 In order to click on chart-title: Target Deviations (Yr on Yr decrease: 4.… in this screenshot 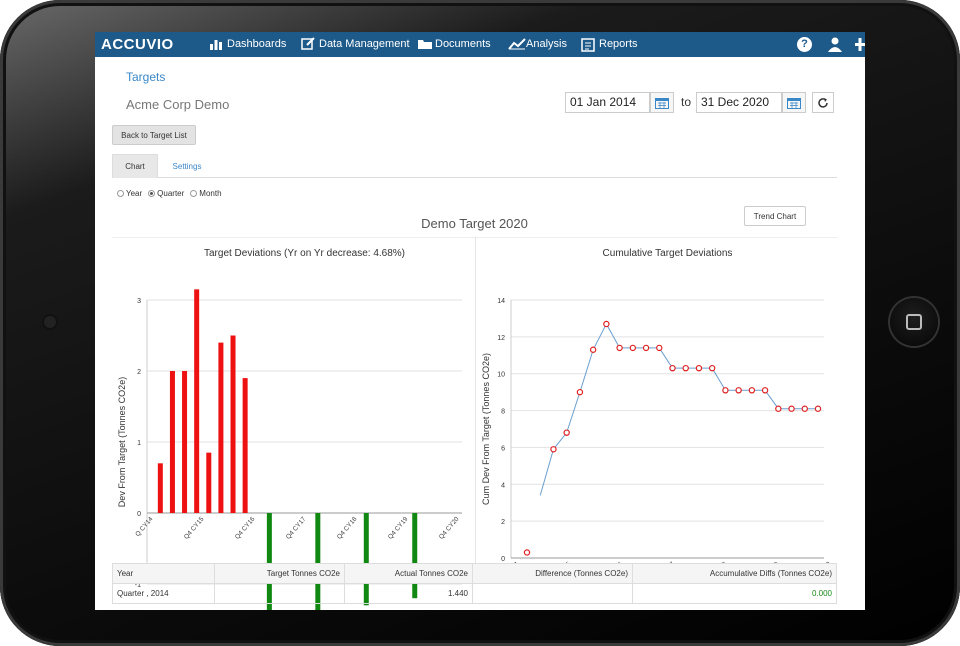, I will do `click(304, 253)`.